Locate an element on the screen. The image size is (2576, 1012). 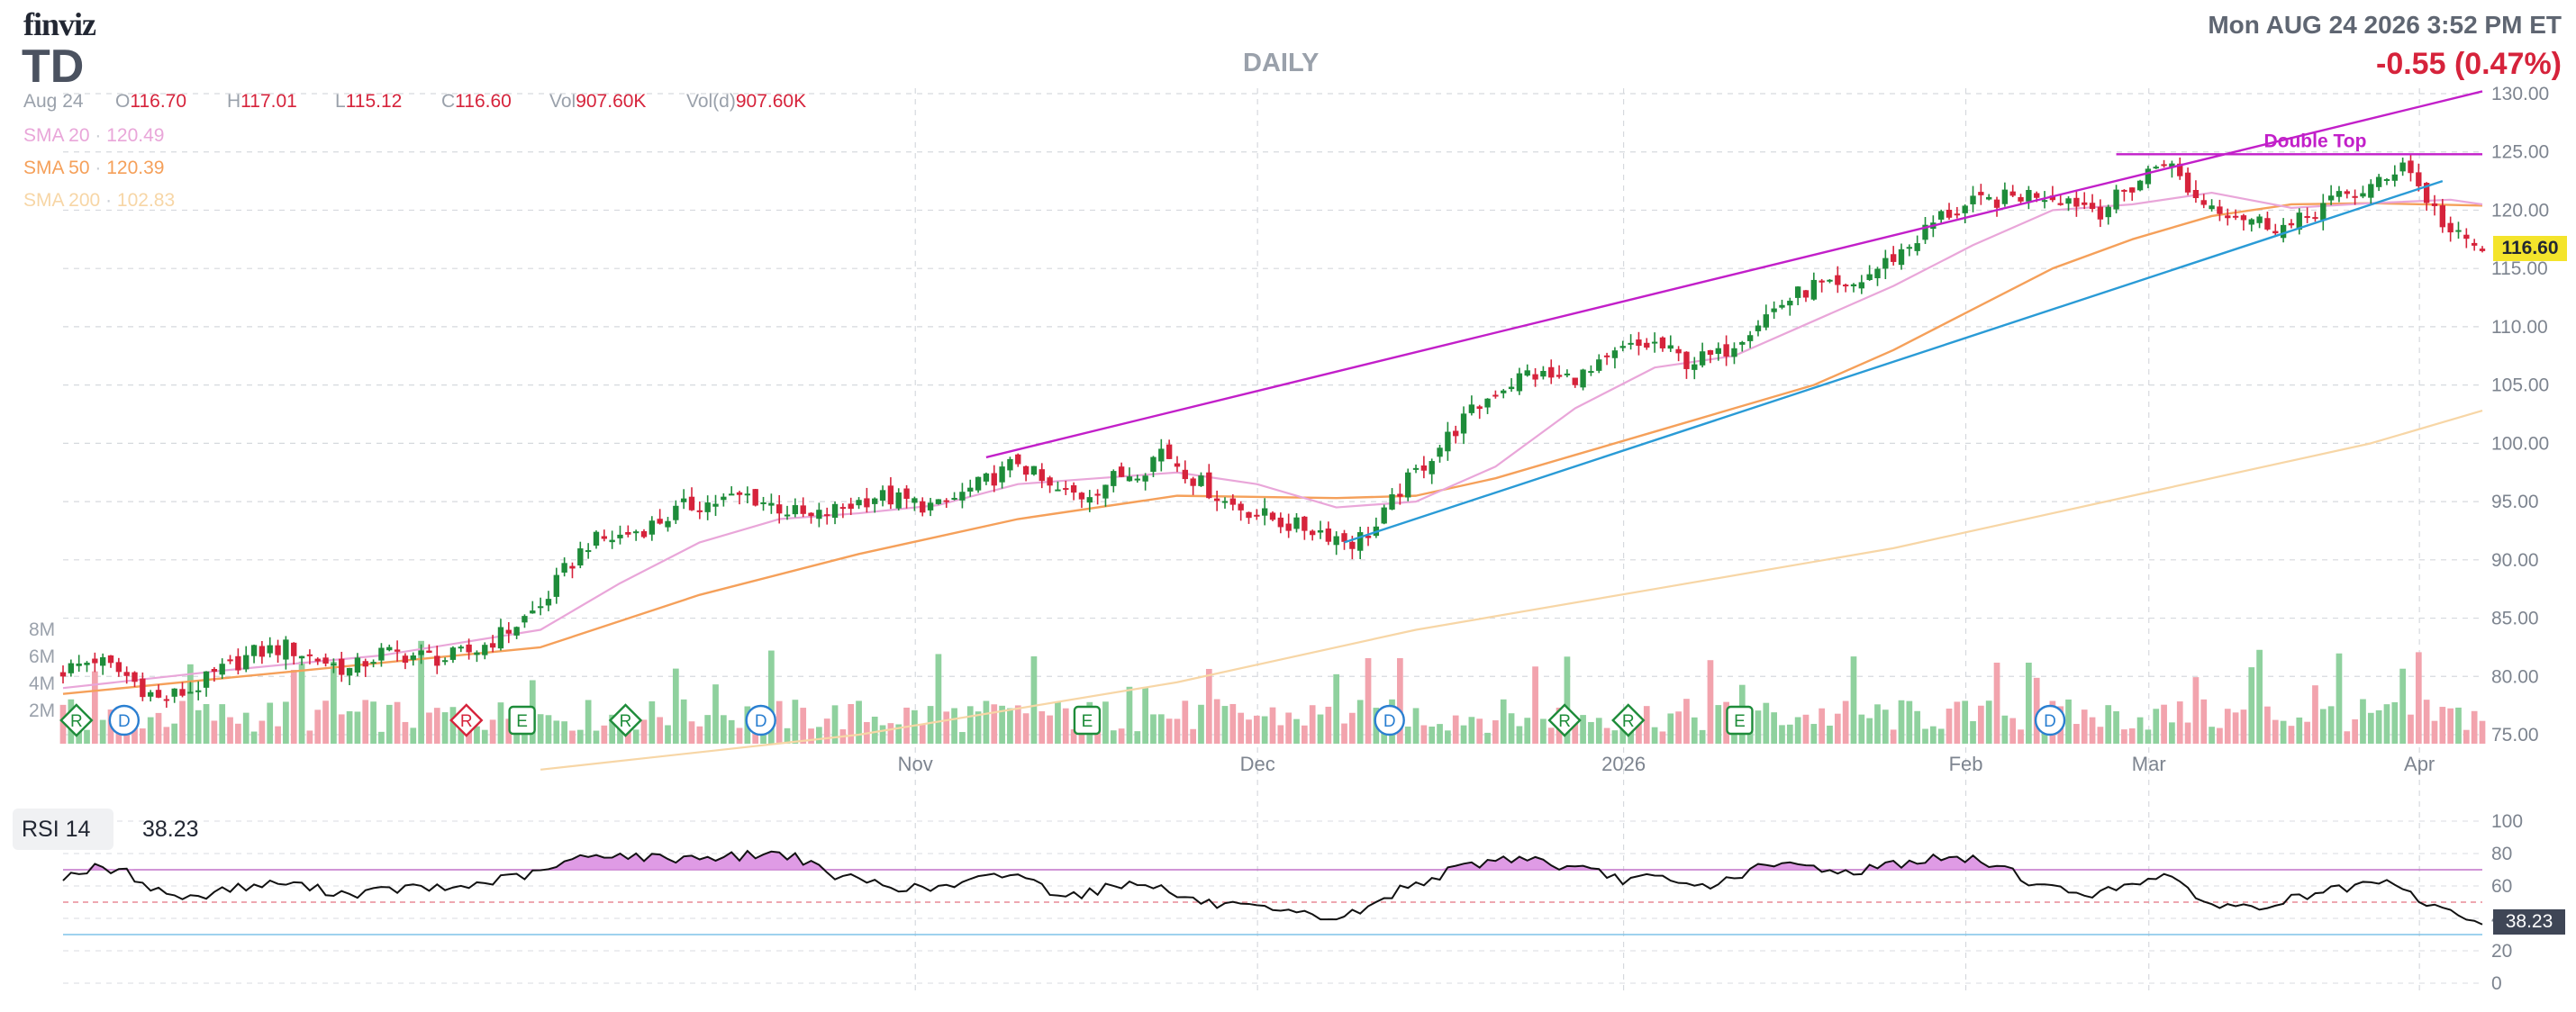
price-tick-label: 100.00 is located at coordinates (2520, 443).